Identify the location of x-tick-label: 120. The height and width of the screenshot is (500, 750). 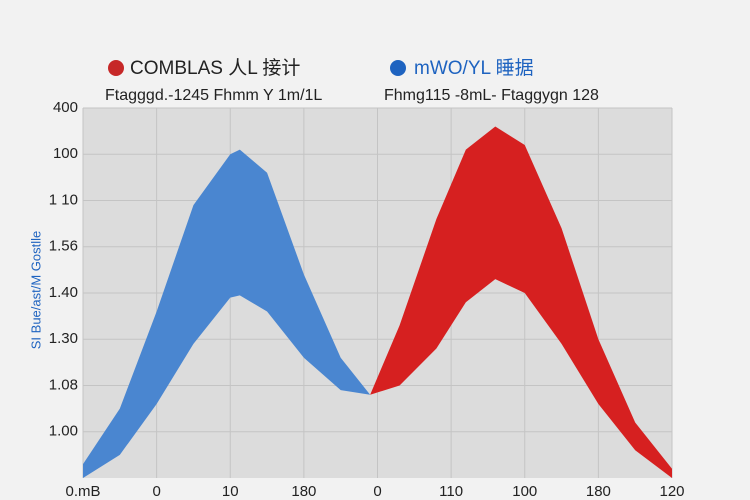
(671, 491).